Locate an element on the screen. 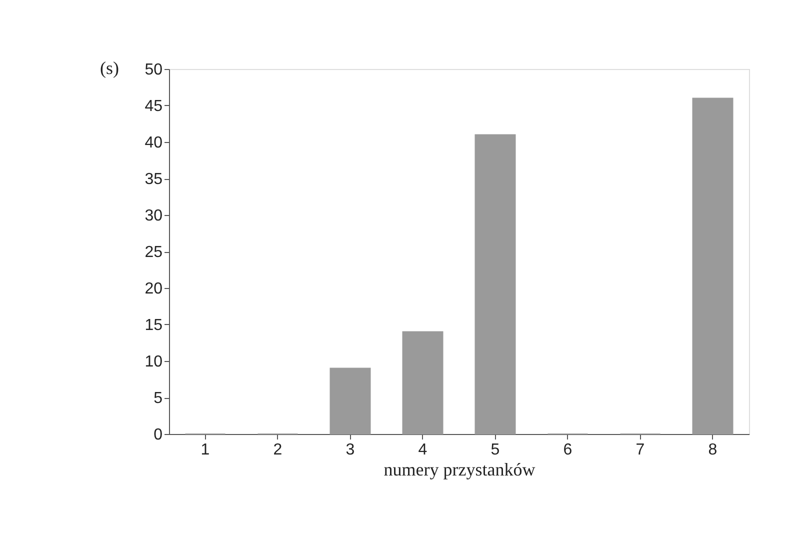 Image resolution: width=796 pixels, height=544 pixels. x-tick-label: 3 is located at coordinates (350, 450).